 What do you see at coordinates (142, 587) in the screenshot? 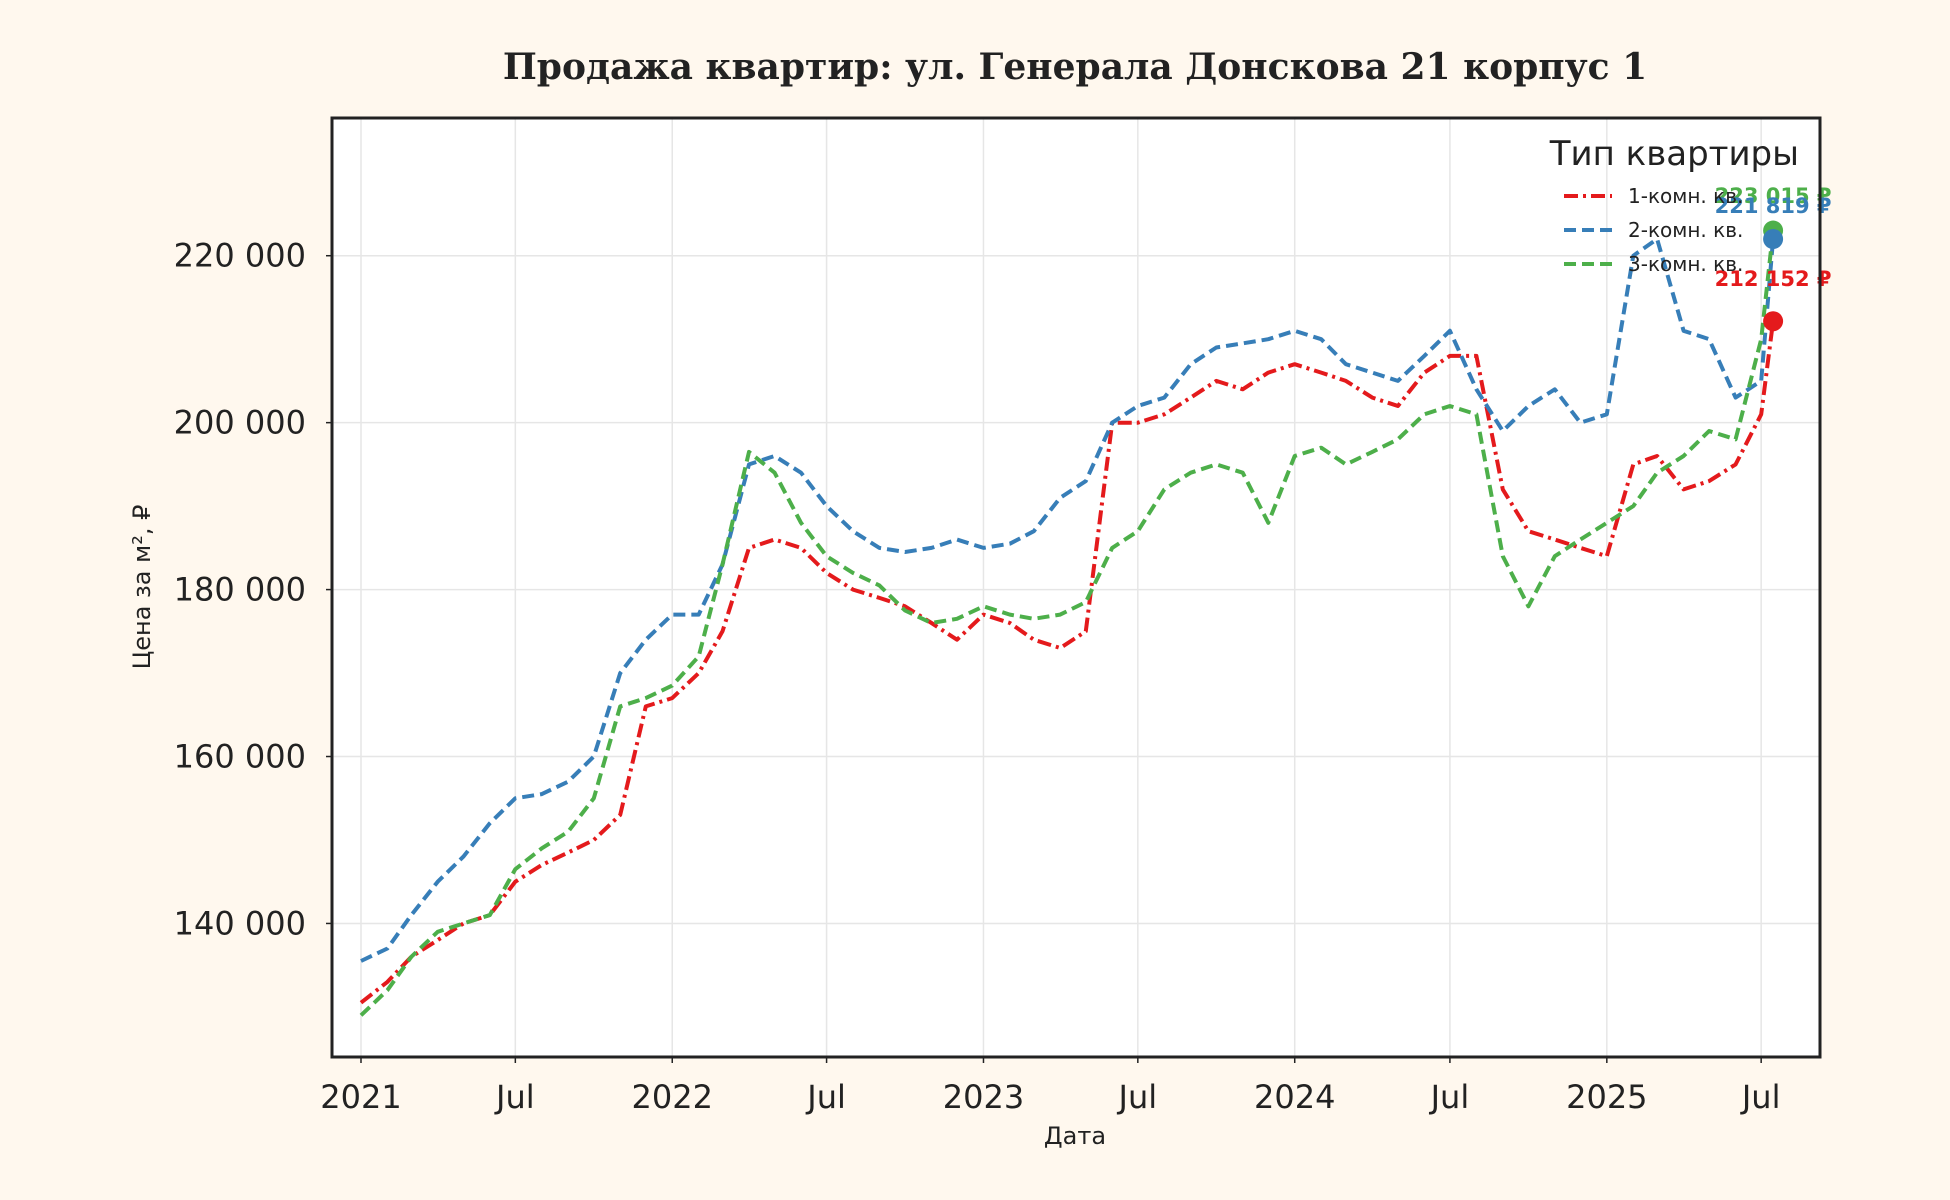
I see `y-axis-label: Цена за м², ₽` at bounding box center [142, 587].